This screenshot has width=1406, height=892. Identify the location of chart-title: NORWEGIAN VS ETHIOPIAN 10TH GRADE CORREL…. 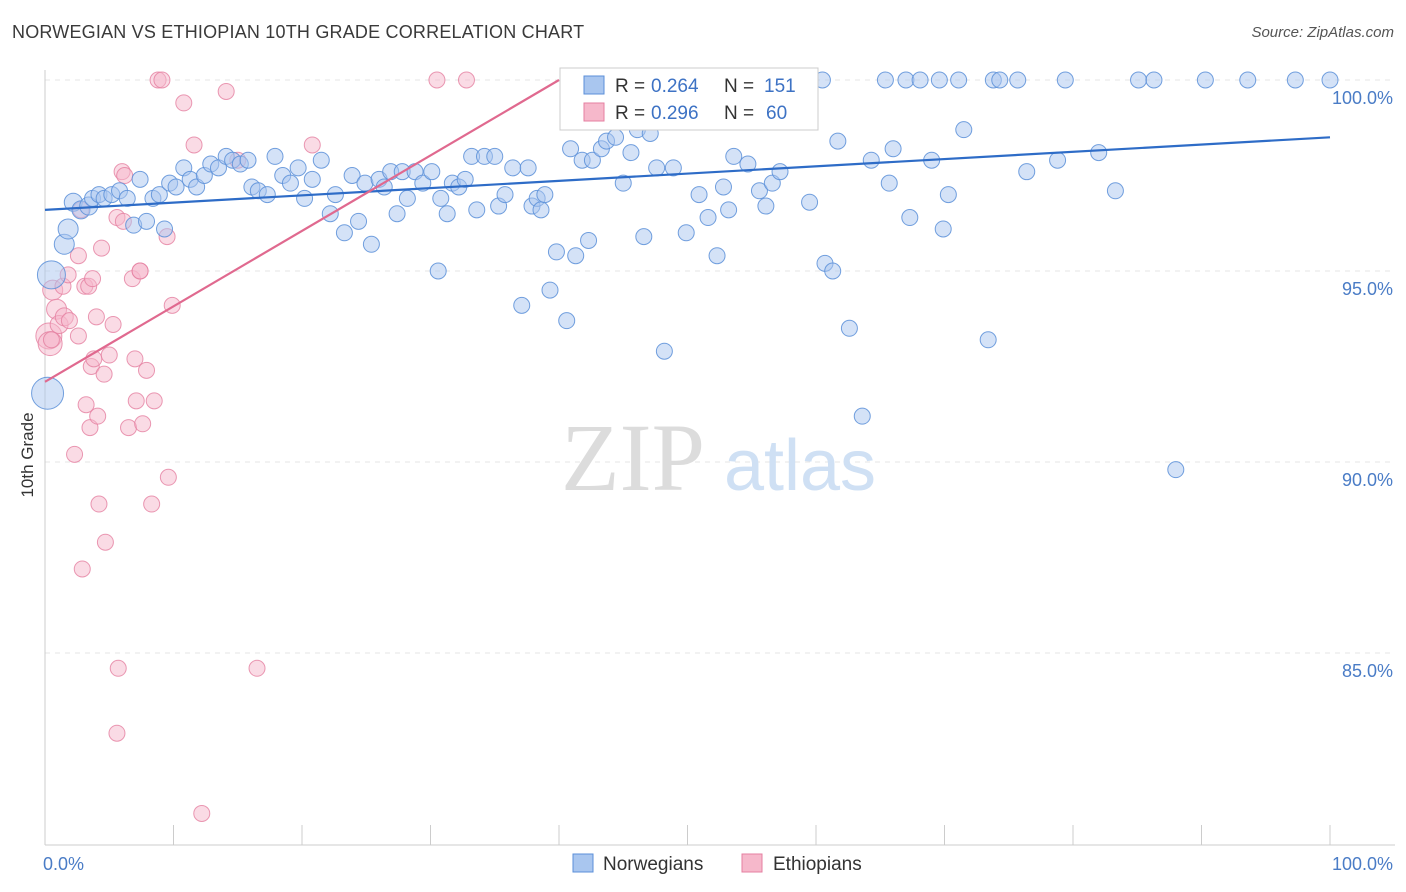
(298, 32).